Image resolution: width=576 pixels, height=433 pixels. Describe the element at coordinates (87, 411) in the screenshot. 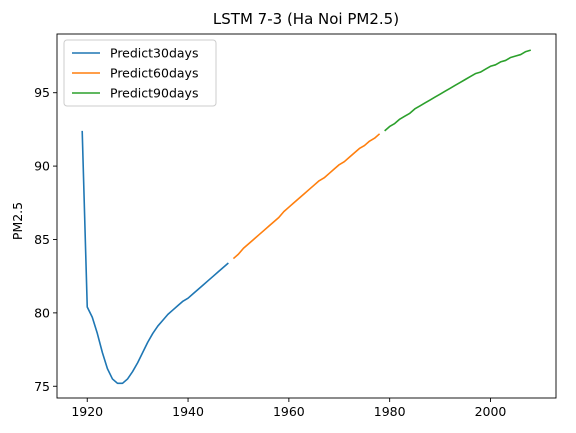

I see `x-tick-label: 1920` at that location.